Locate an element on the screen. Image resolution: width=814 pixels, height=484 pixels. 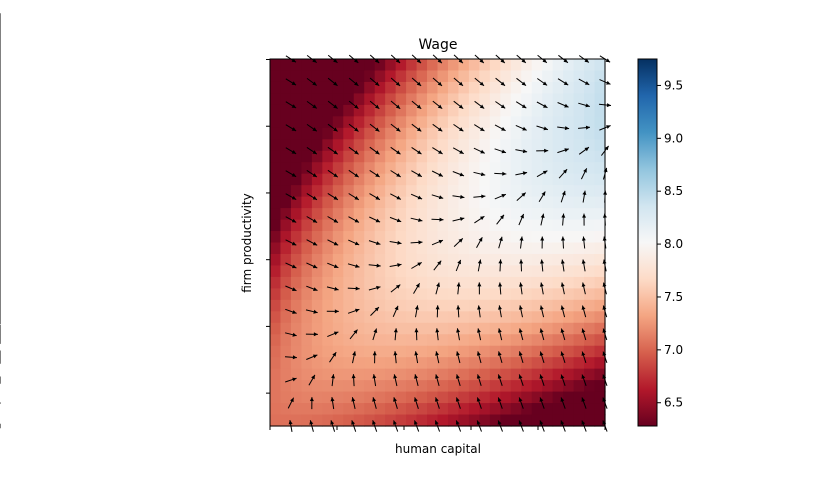
colorbar-tick-label: 7.5 is located at coordinates (673, 297).